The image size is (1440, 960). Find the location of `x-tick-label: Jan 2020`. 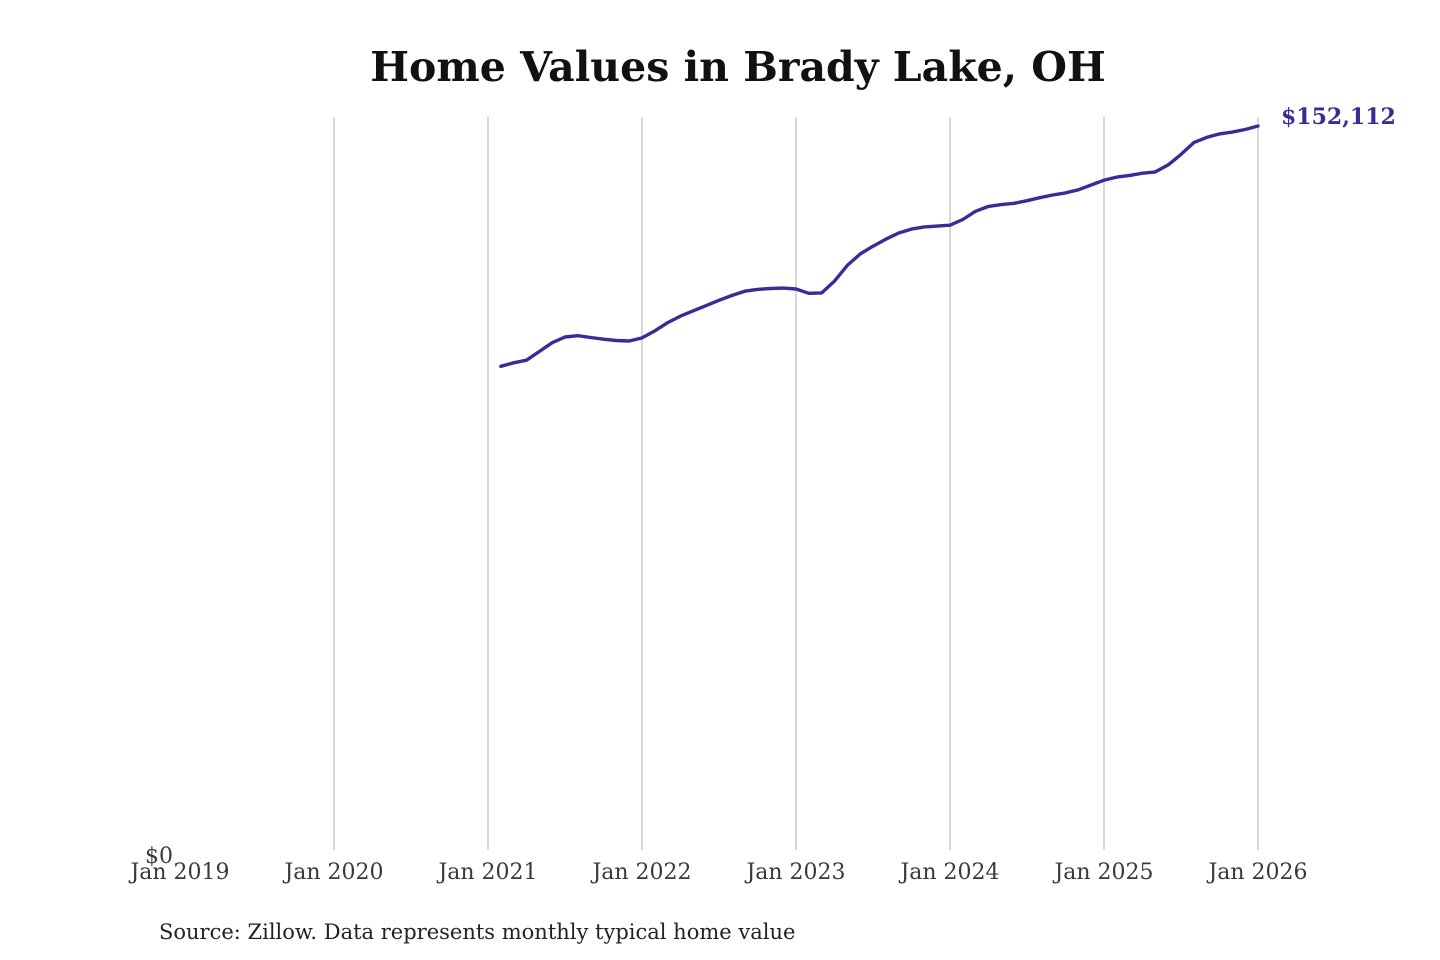

x-tick-label: Jan 2020 is located at coordinates (332, 872).